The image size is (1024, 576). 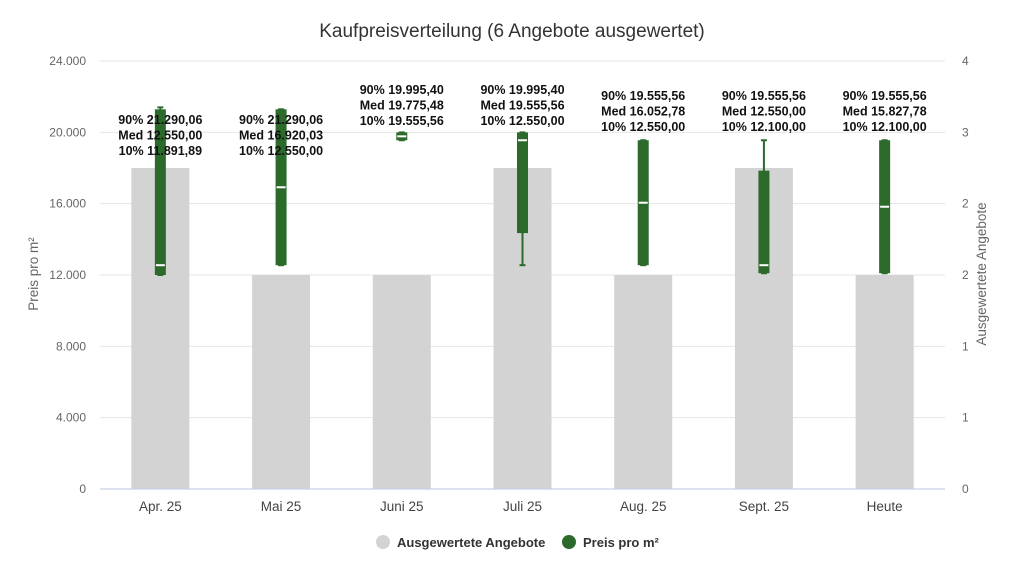 What do you see at coordinates (885, 506) in the screenshot?
I see `x-tick-label: Heute` at bounding box center [885, 506].